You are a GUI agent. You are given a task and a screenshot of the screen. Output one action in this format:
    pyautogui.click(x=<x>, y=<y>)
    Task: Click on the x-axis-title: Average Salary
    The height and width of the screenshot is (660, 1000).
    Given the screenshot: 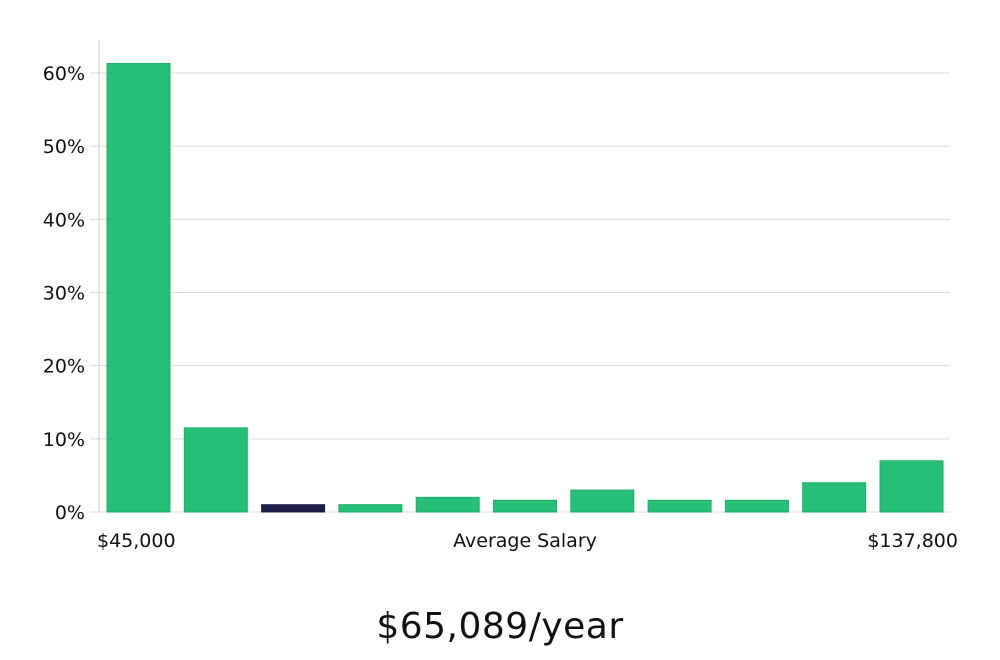 What is the action you would take?
    pyautogui.click(x=525, y=541)
    